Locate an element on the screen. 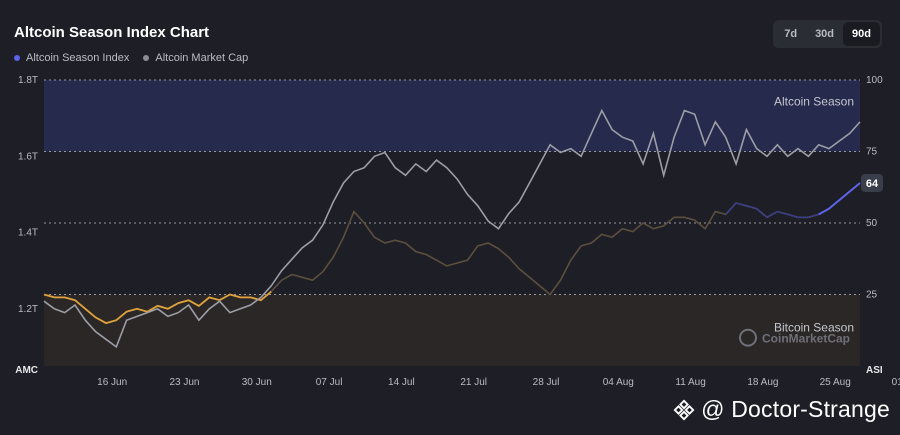 This screenshot has width=900, height=435. watermark: @ Doctor-Strange is located at coordinates (781, 409).